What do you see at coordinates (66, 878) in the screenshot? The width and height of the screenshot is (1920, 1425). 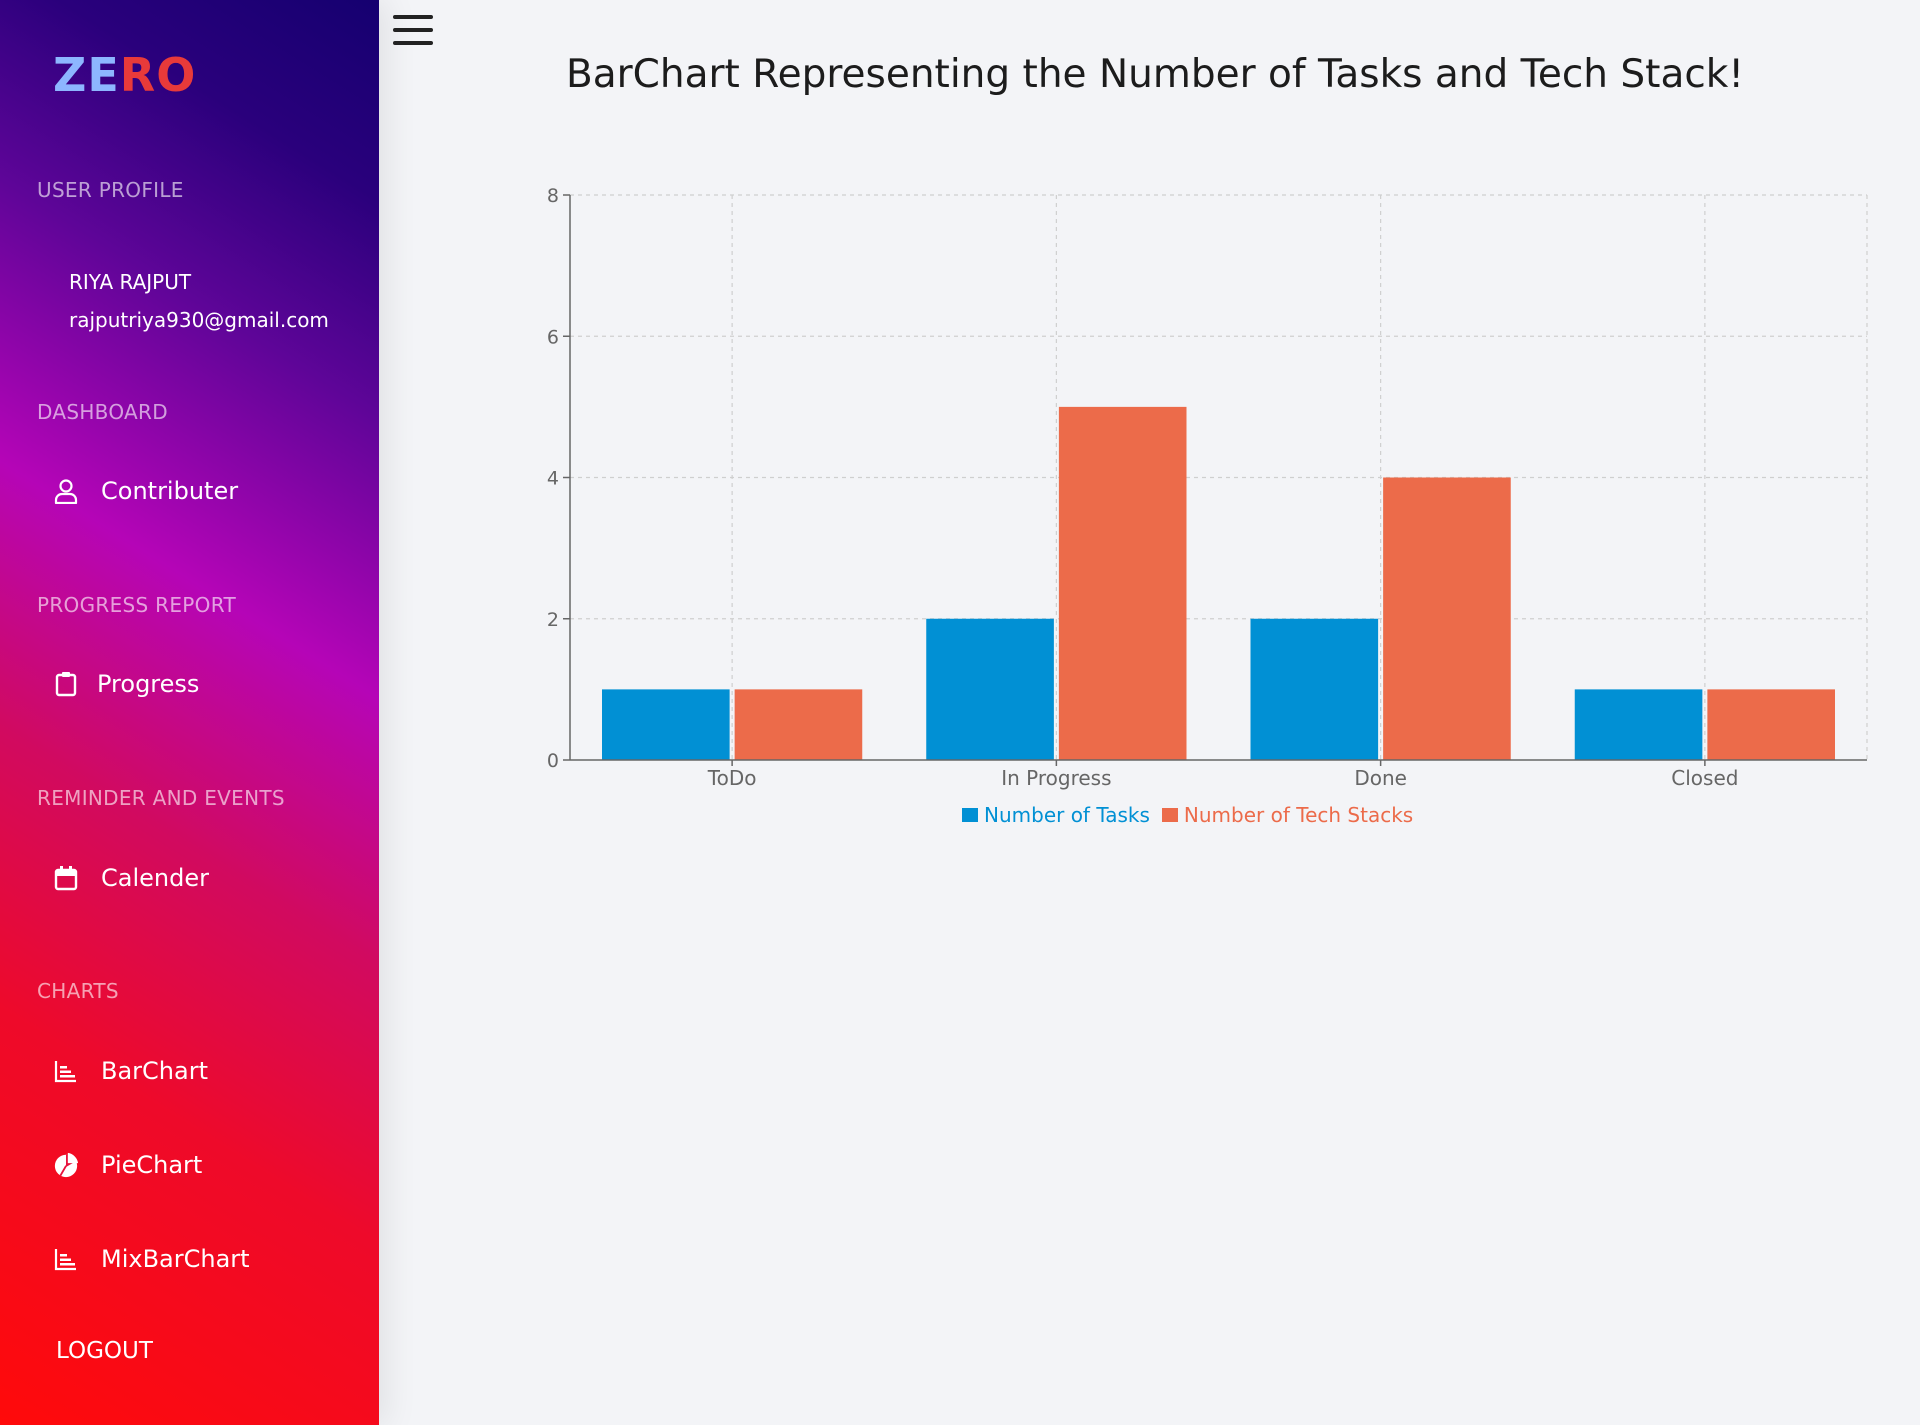 I see `calendar-icon` at bounding box center [66, 878].